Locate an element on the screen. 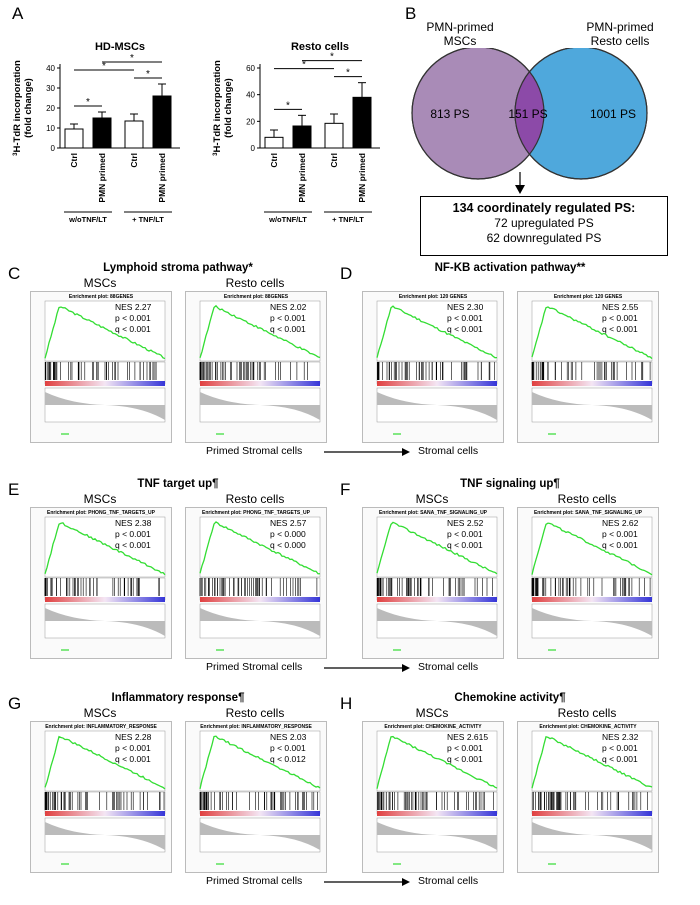 The height and width of the screenshot is (905, 700). gsea-stat-nes: NES 2.615 is located at coordinates (468, 737).